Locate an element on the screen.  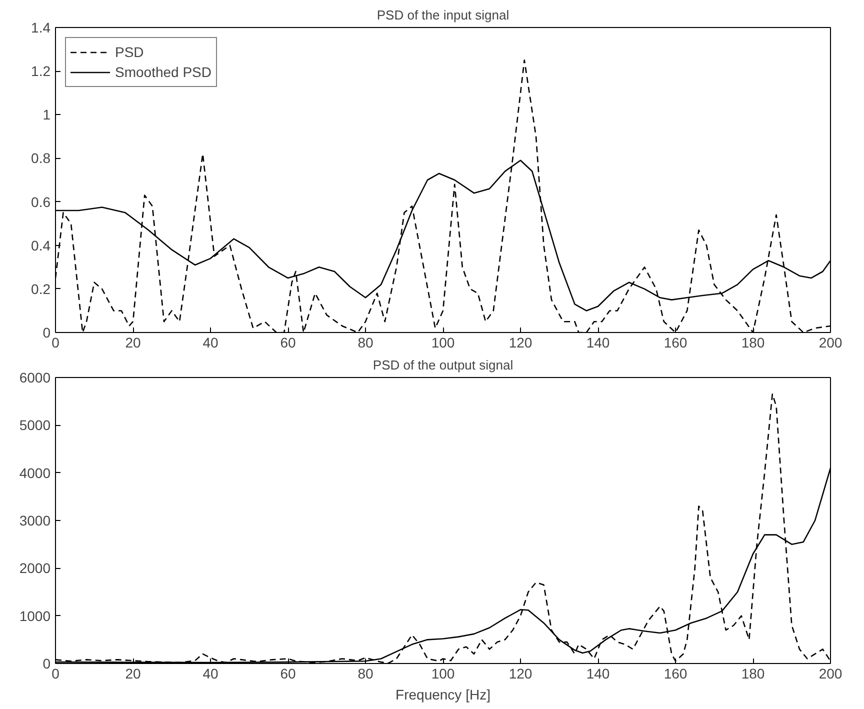
legend-label: Smoothed PSD is located at coordinates (163, 72).